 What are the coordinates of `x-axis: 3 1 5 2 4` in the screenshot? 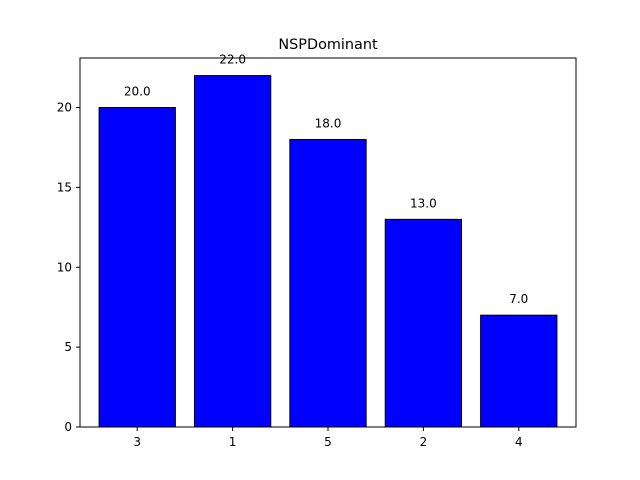 It's located at (328, 438).